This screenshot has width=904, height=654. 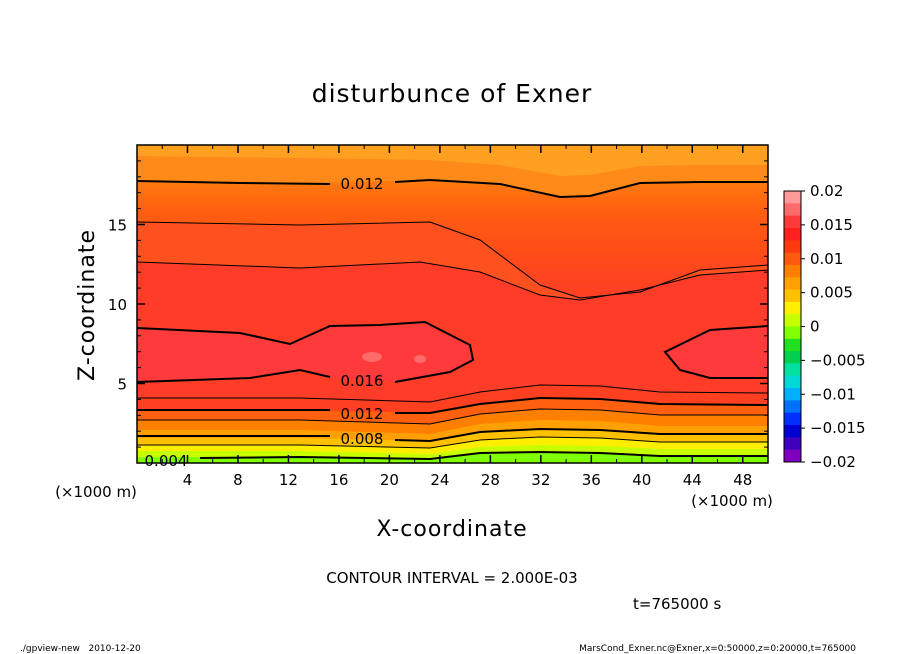 I want to click on contour-0.016-left, so click(x=306, y=351).